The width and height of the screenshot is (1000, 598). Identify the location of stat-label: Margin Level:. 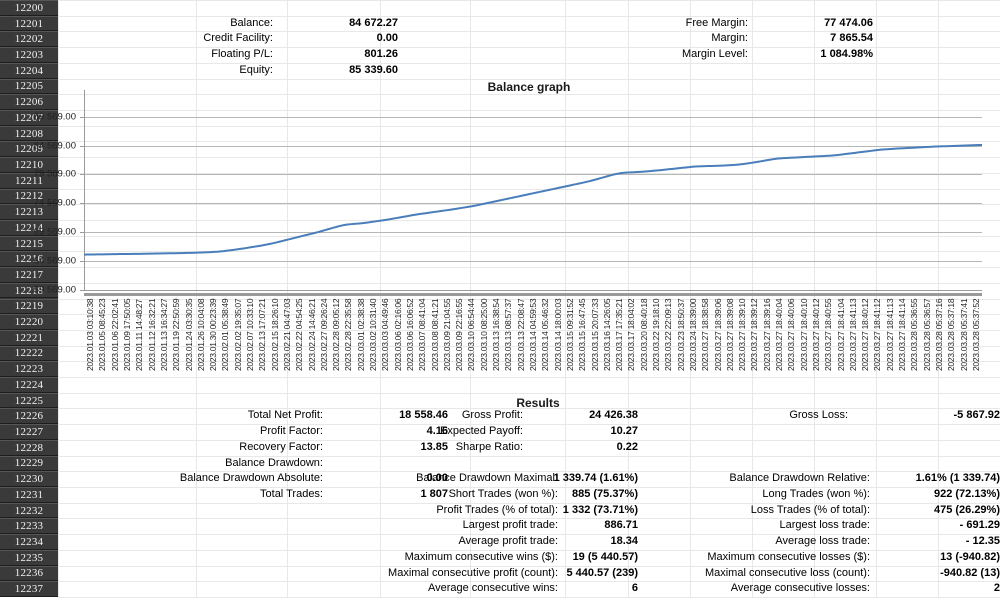
(714, 54).